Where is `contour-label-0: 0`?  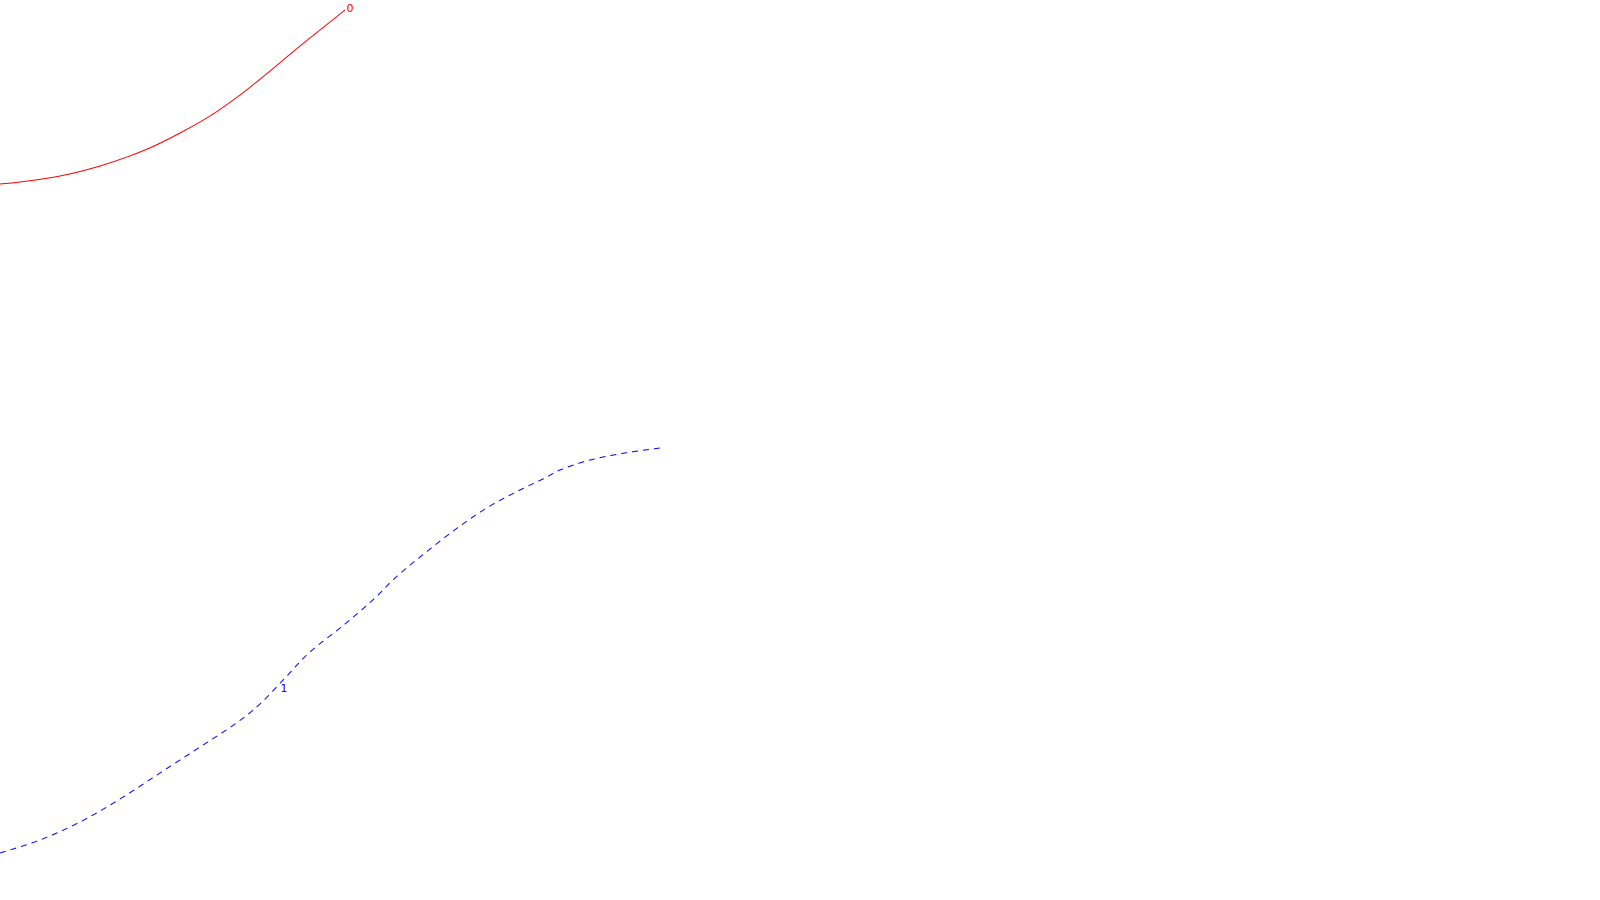 contour-label-0: 0 is located at coordinates (350, 8).